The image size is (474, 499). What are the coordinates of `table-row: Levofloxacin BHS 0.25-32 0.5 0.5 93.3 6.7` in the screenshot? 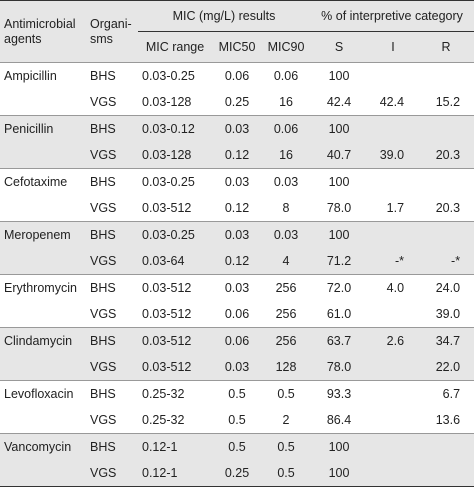 It's located at (237, 393).